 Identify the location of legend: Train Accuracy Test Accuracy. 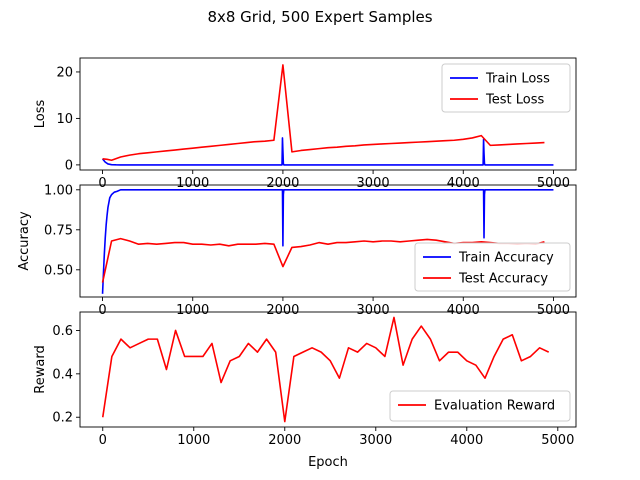
(492, 267).